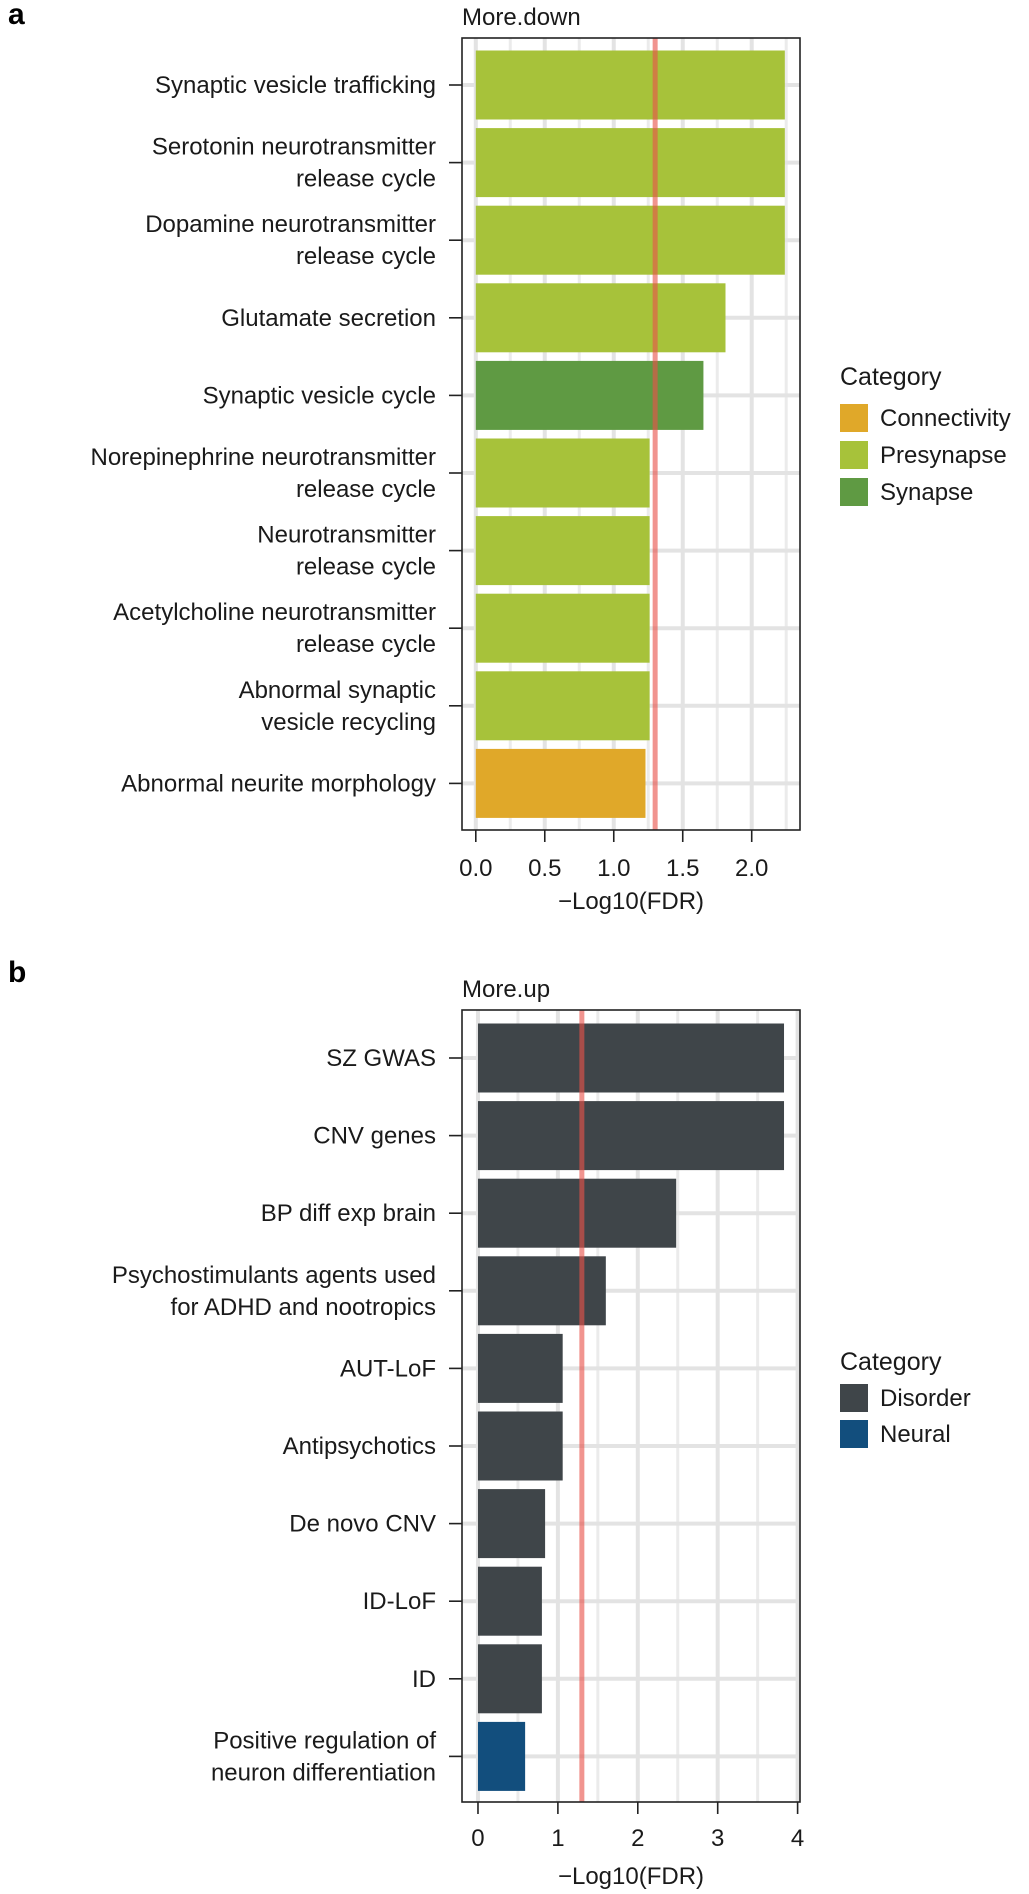  Describe the element at coordinates (290, 224) in the screenshot. I see `category-label-line: Dopamine neurotransmitter` at that location.